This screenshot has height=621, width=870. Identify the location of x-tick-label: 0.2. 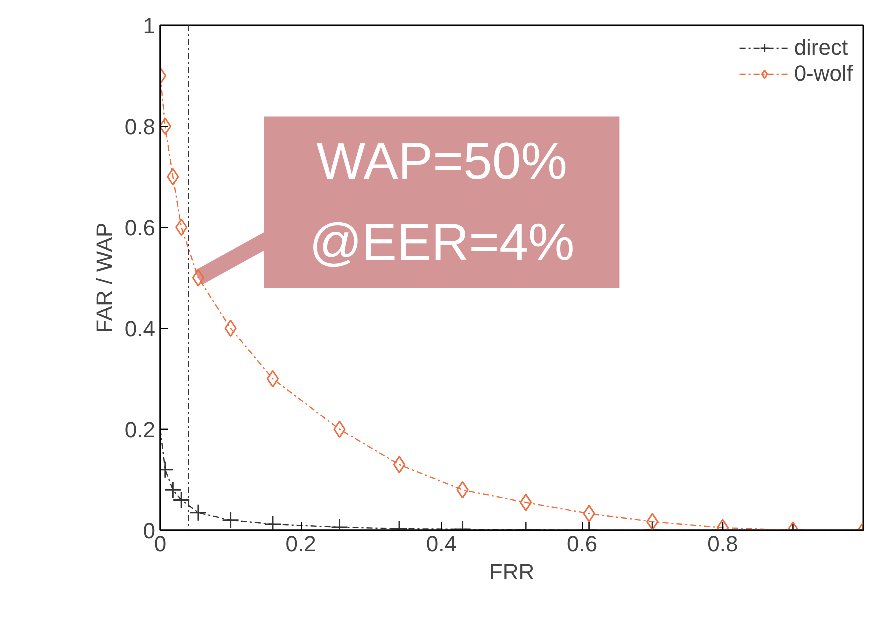
(301, 544).